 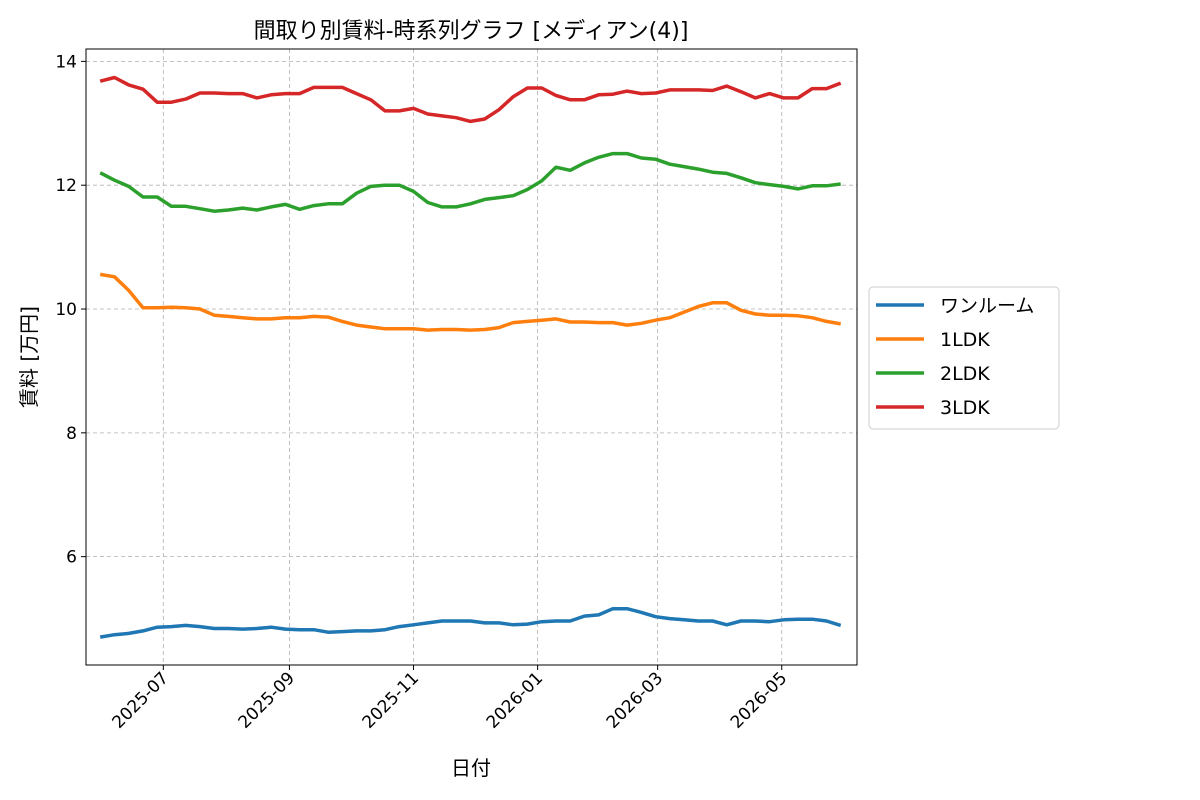 I want to click on y-tick-label: 6, so click(x=71, y=558).